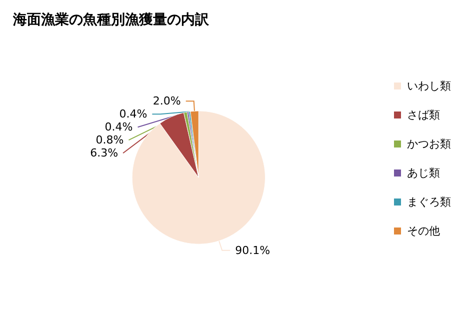 Image resolution: width=462 pixels, height=317 pixels. I want to click on legend-label: まぐろ類, so click(429, 202).